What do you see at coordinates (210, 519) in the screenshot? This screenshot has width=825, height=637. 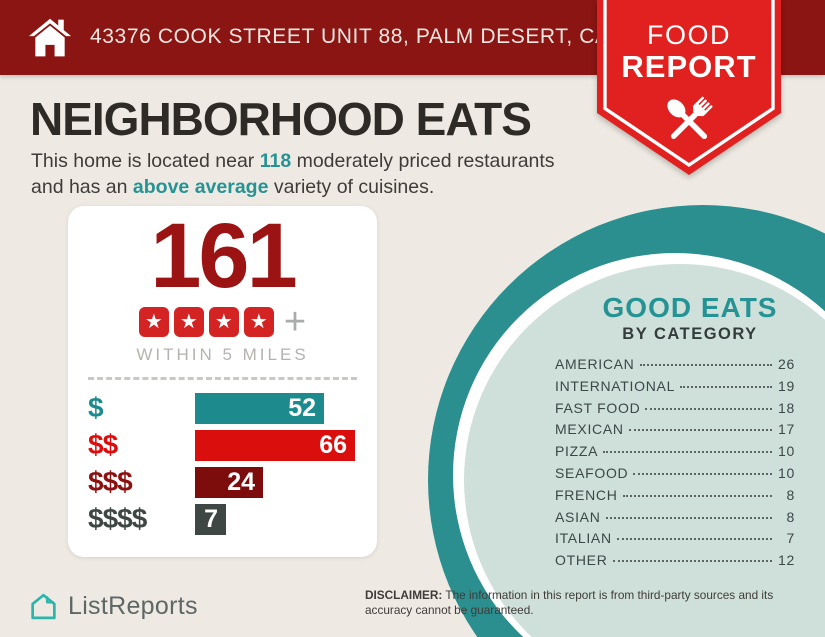 I see `price-tier-bar: 7` at bounding box center [210, 519].